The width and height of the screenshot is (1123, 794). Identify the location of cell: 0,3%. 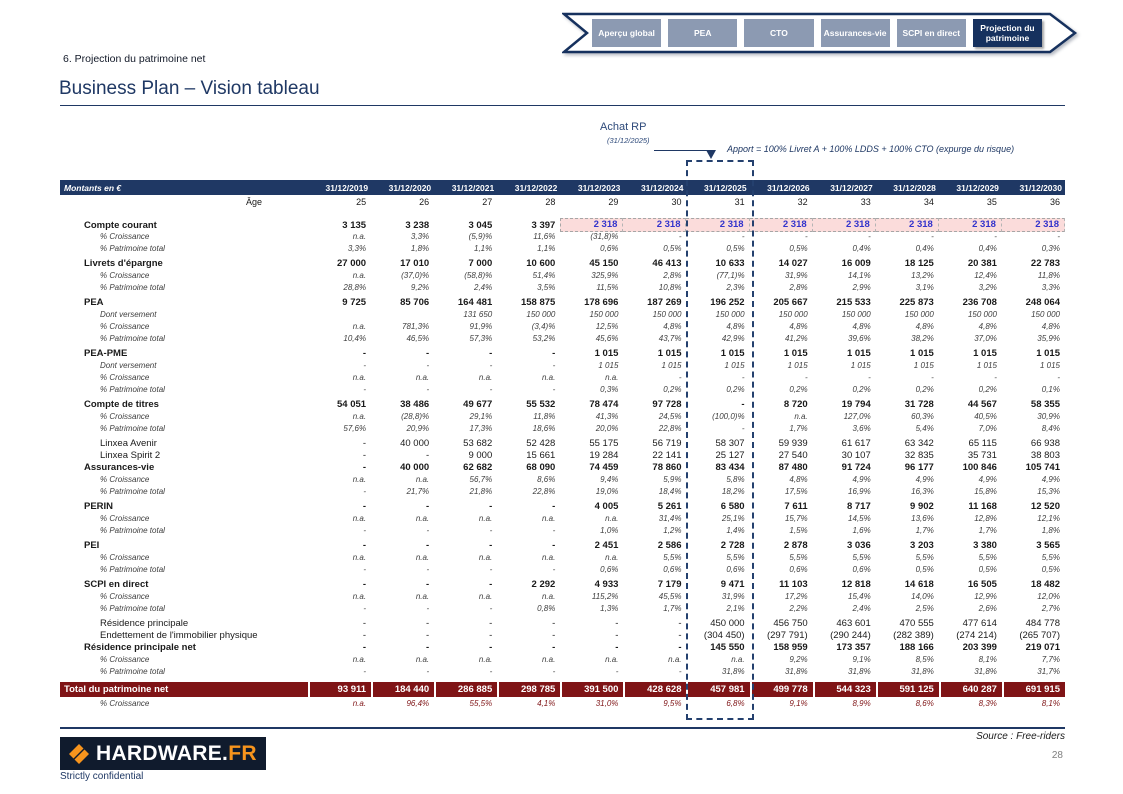
(609, 389).